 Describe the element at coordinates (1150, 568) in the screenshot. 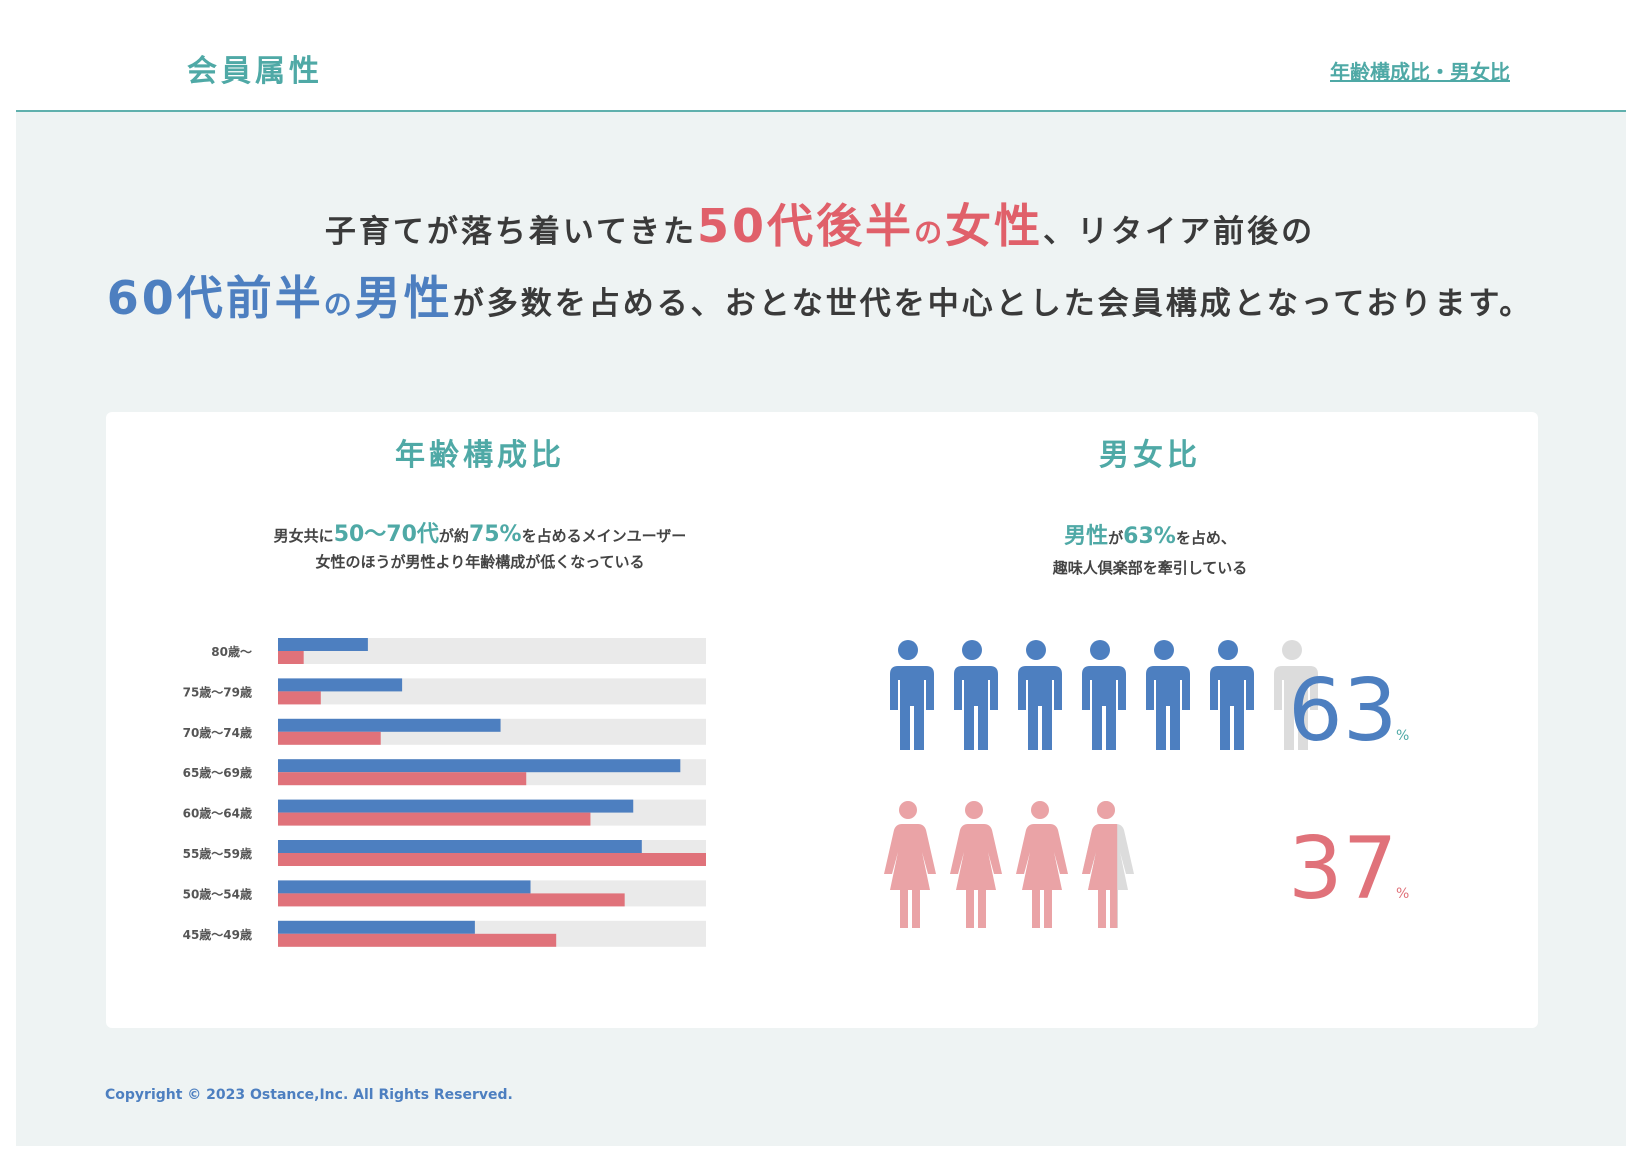

I see `gender-section-subtitle-2: 趣味人倶楽部を牽引している` at that location.